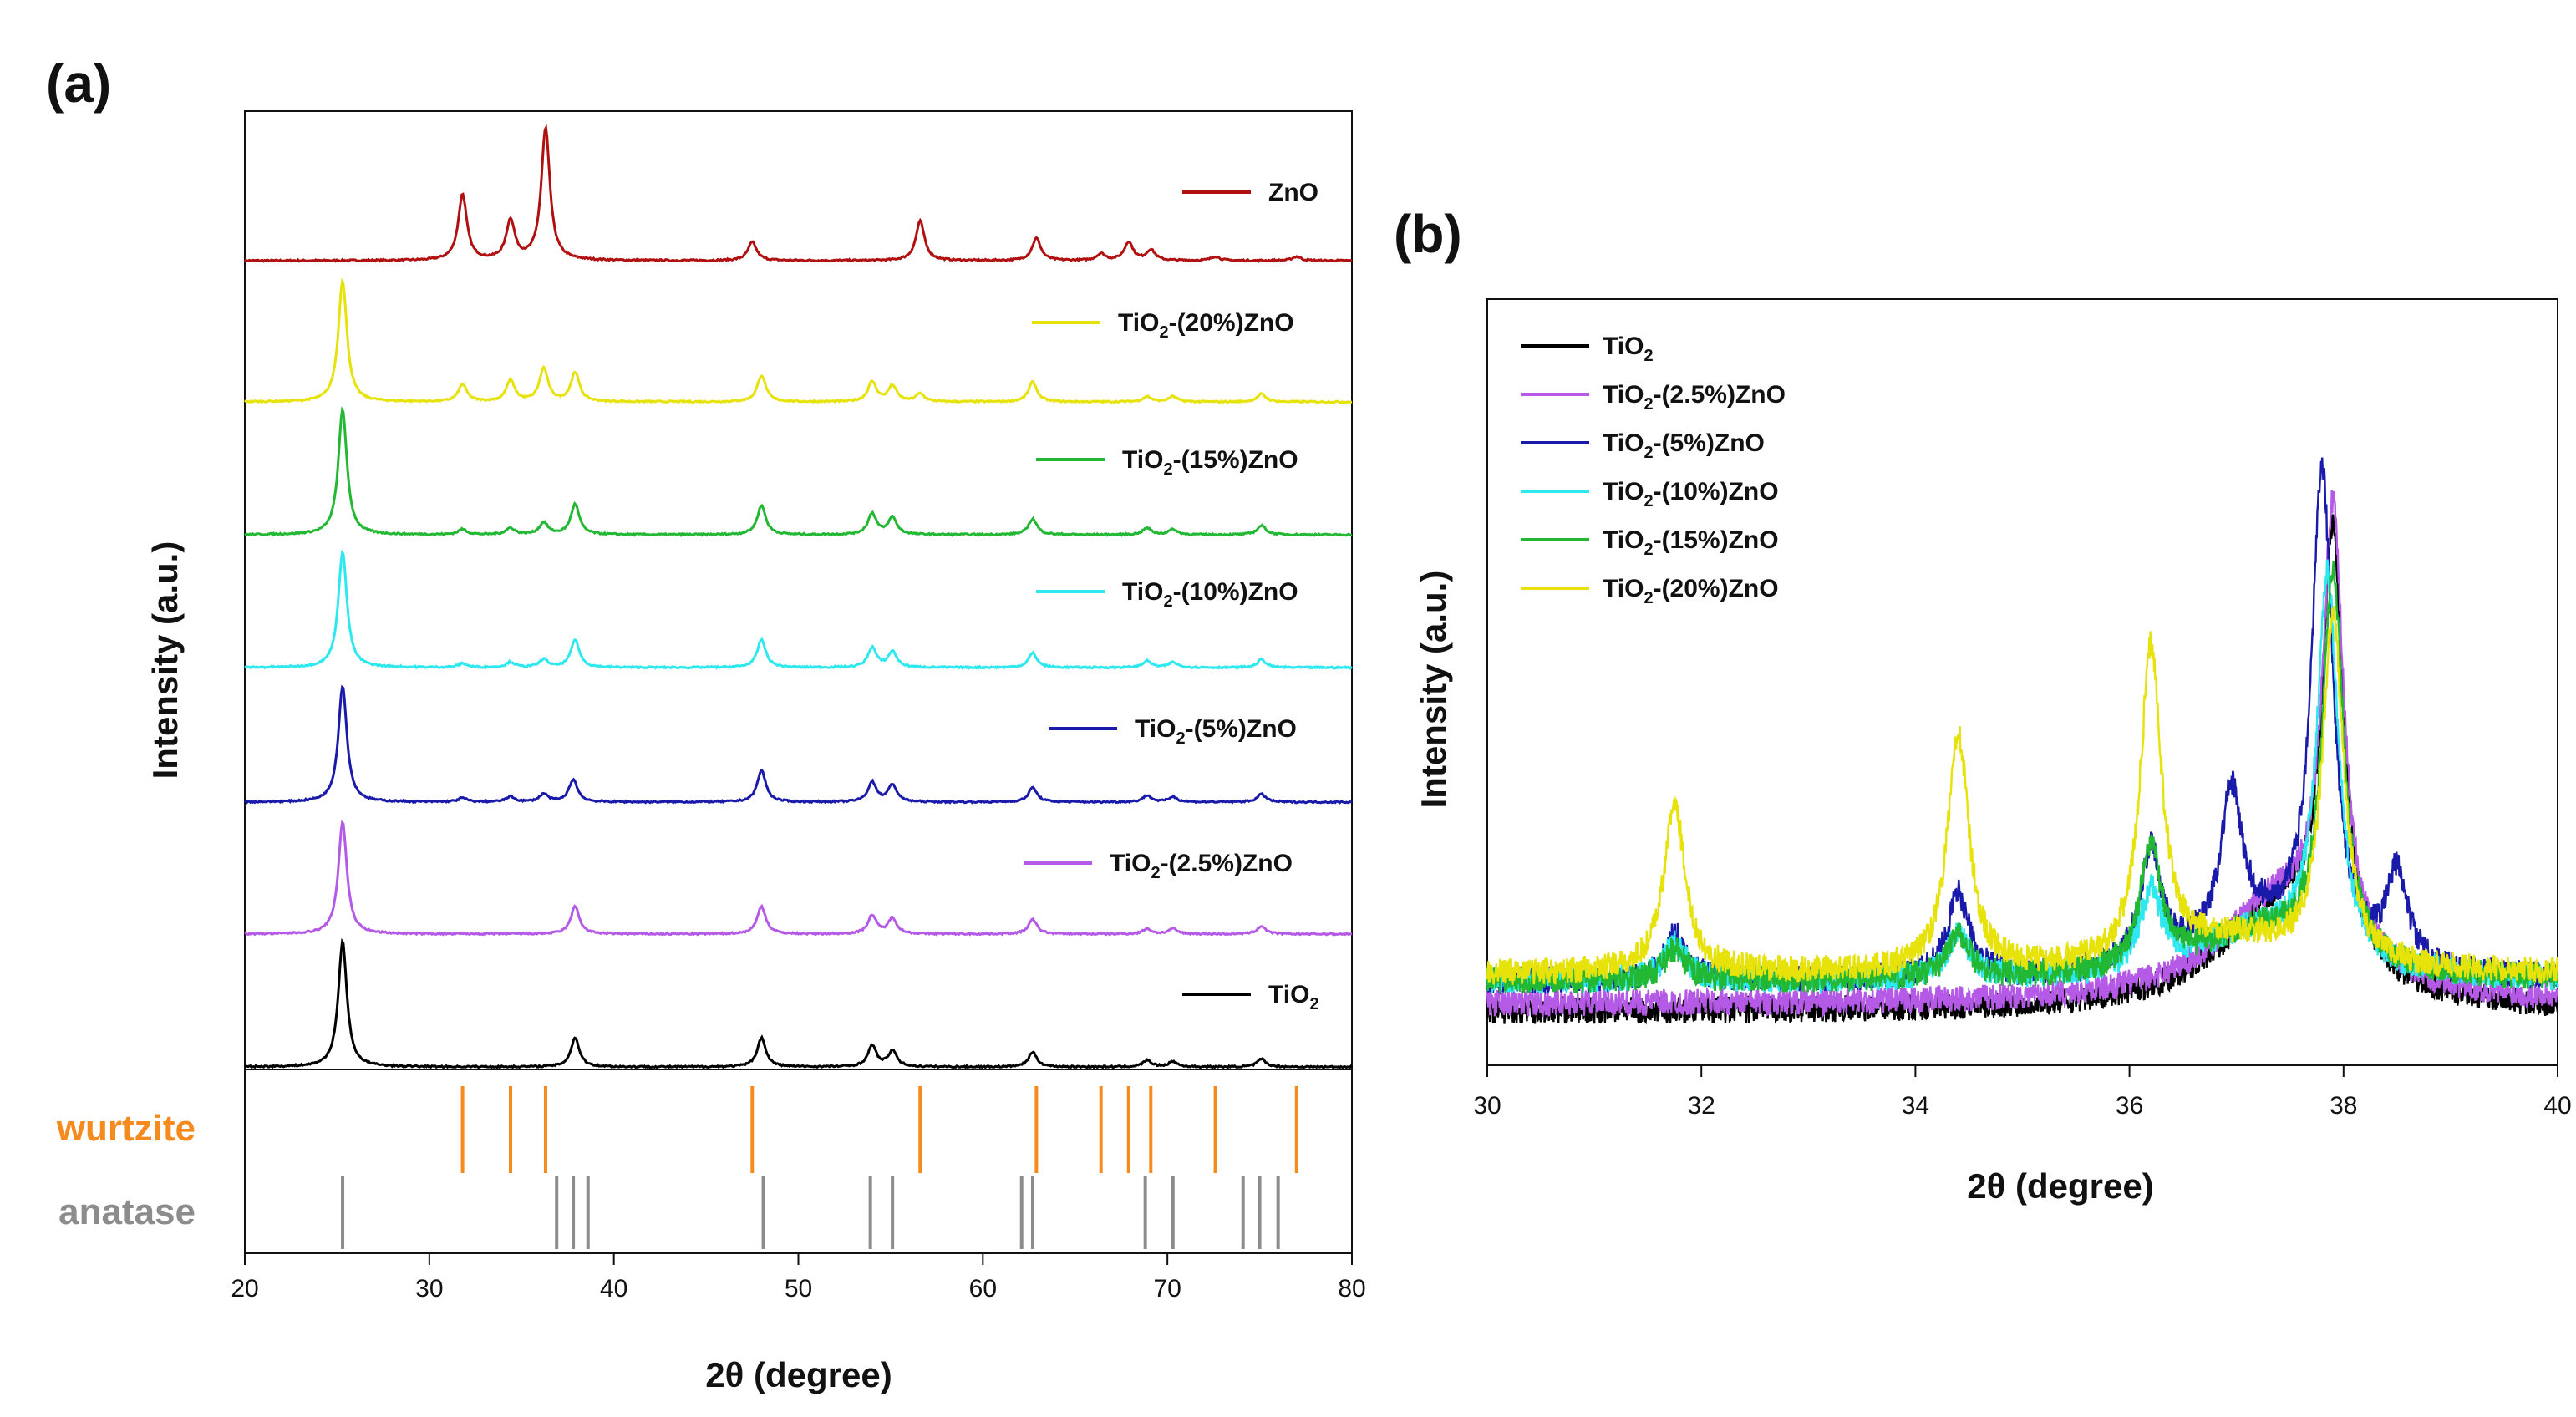 The height and width of the screenshot is (1417, 2576). Describe the element at coordinates (1293, 997) in the screenshot. I see `panel-a-legend-label: TiO2` at that location.